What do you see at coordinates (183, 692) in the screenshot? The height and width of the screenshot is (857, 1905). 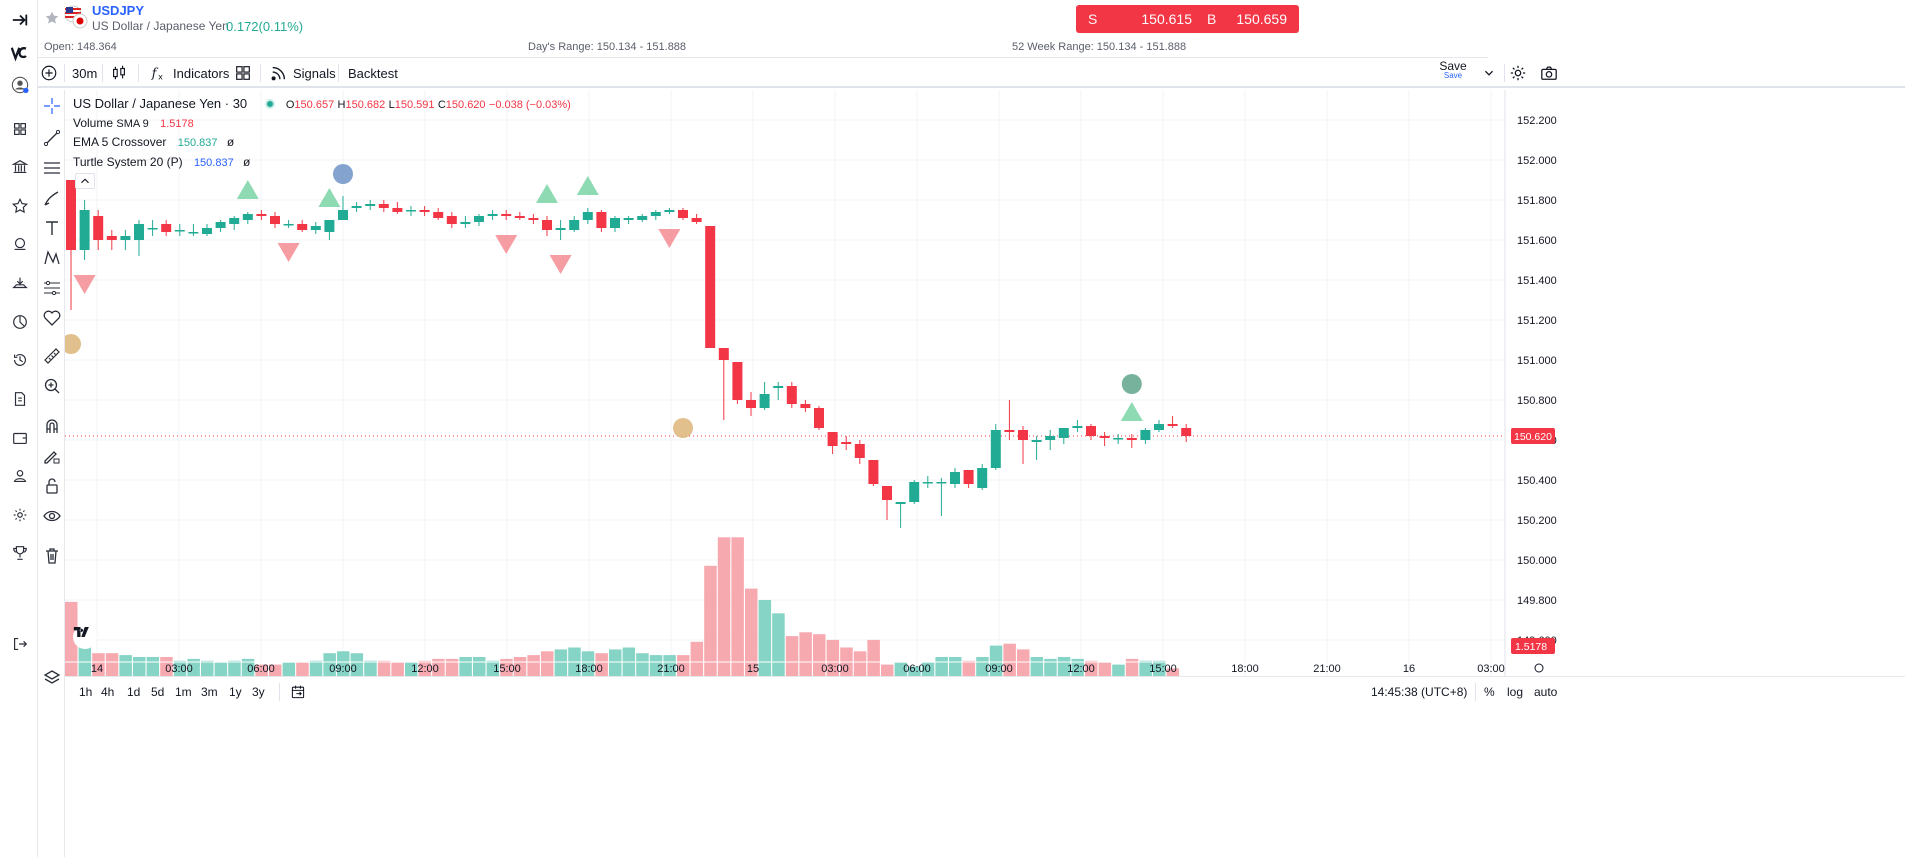 I see `range-1m: 1m` at bounding box center [183, 692].